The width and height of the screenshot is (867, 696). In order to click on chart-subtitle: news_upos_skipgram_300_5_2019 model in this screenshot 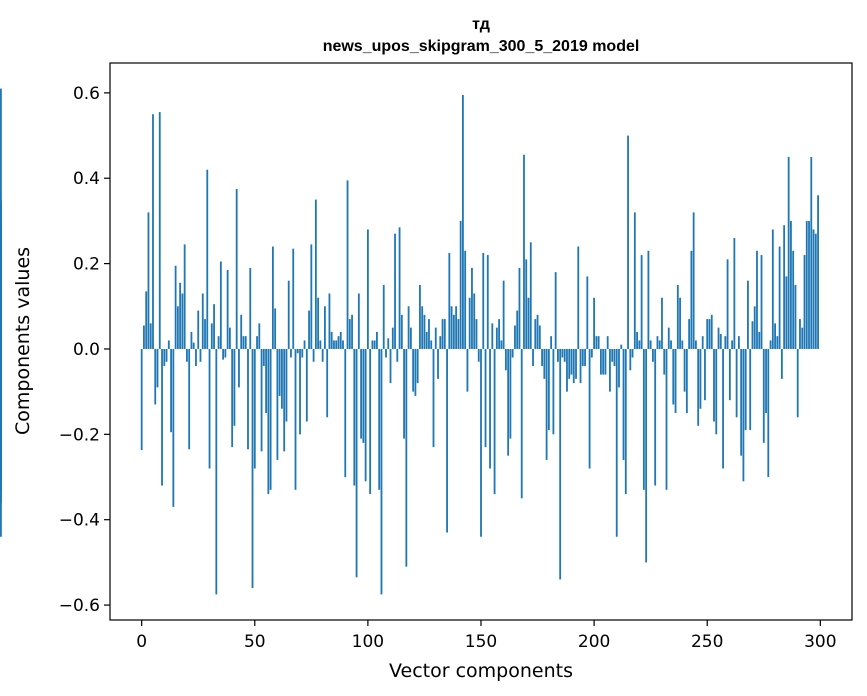, I will do `click(481, 46)`.